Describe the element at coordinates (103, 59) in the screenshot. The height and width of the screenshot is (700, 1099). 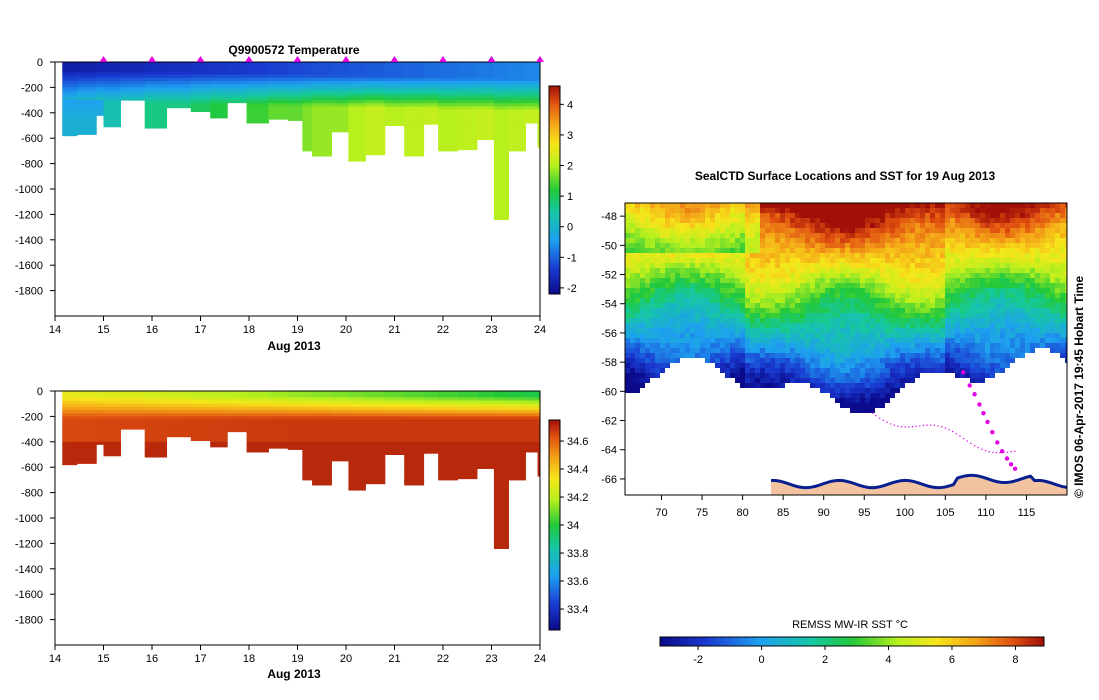
I see `profile-marker` at that location.